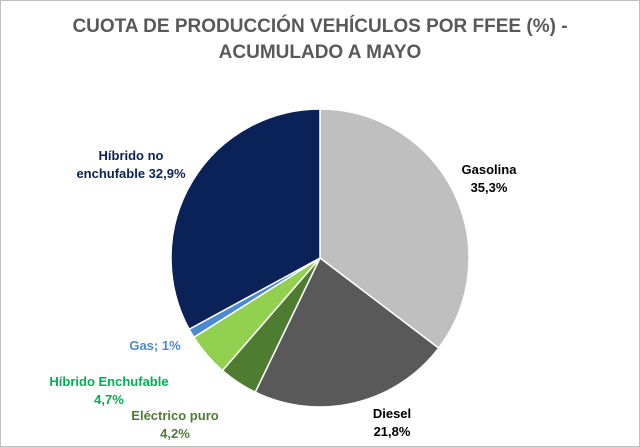 The width and height of the screenshot is (640, 447). I want to click on chart-title-line-2: ACUMULADO A MAYO, so click(320, 52).